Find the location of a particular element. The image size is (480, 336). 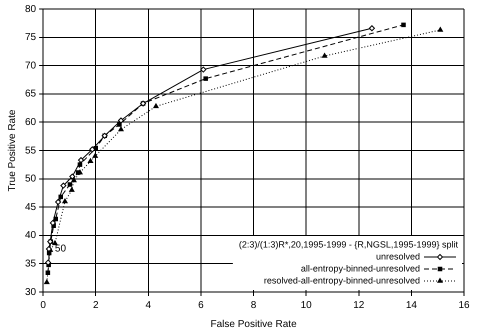

legend-label: resolved-all-entropy-binned-unresolved is located at coordinates (342, 280).